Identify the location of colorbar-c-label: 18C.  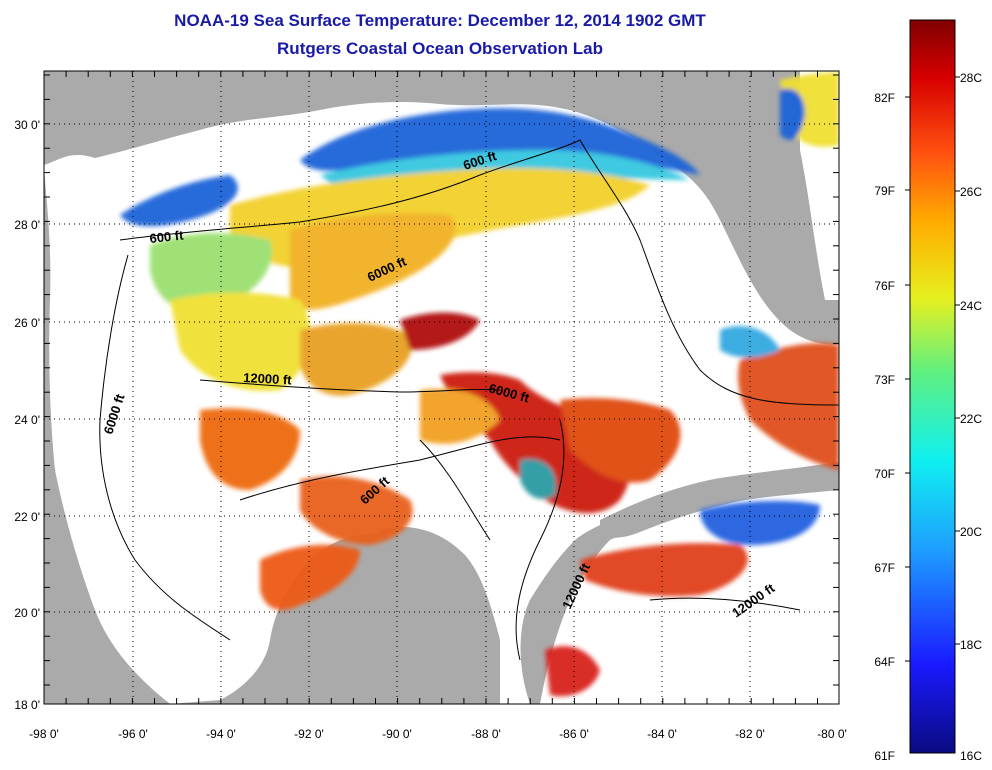
(971, 645).